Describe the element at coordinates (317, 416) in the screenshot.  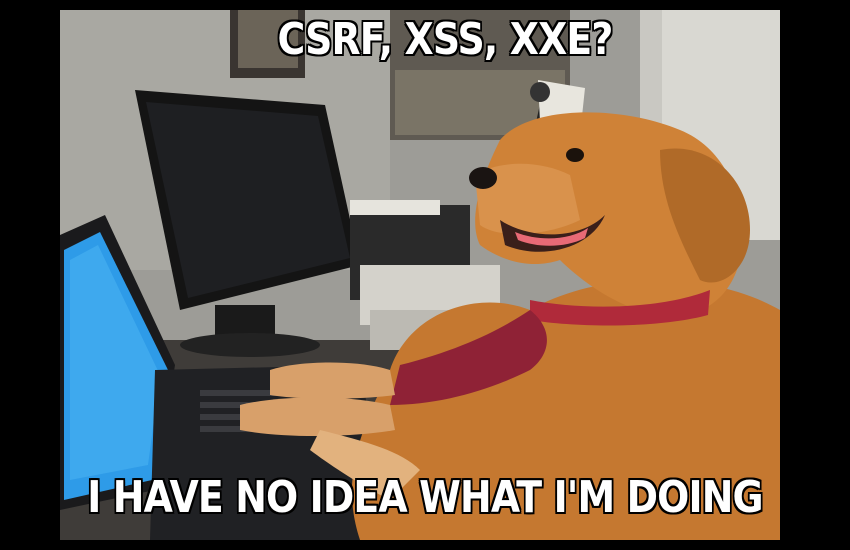
I see `dog-paw-right` at that location.